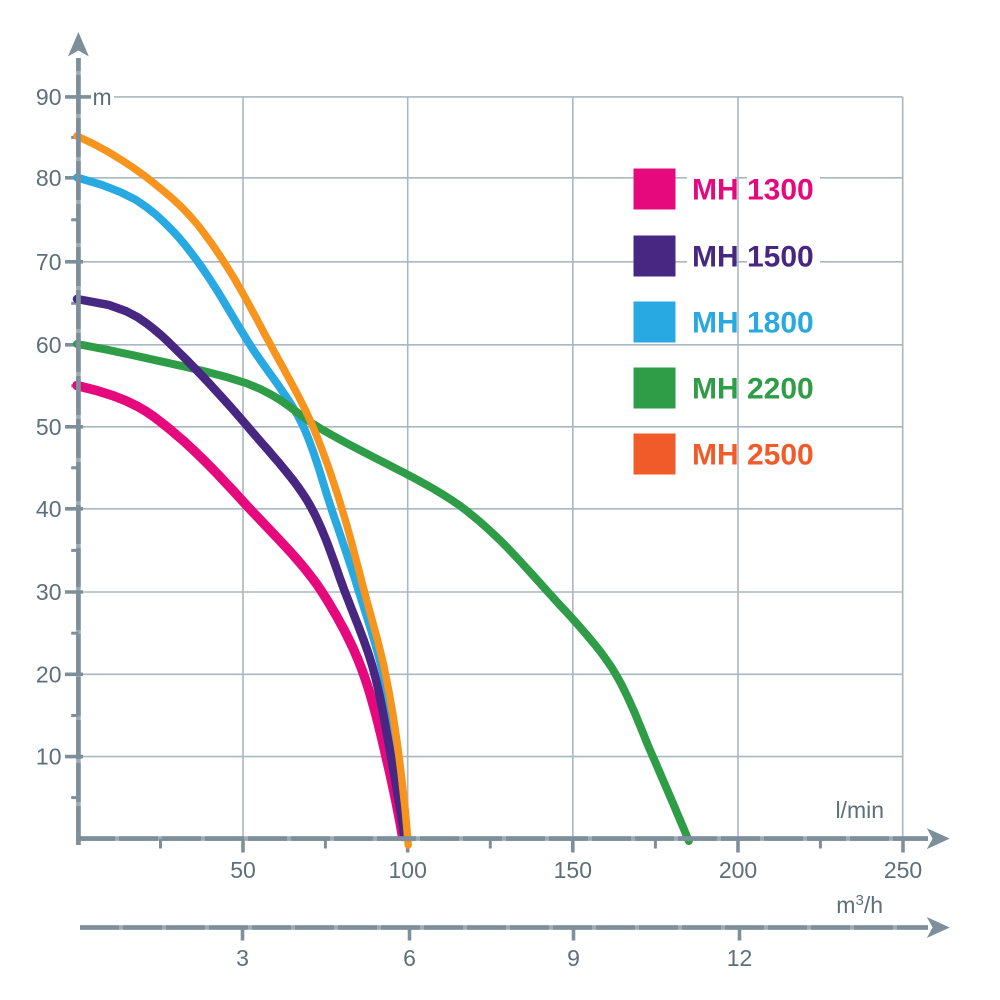 This screenshot has width=1000, height=1000. What do you see at coordinates (408, 870) in the screenshot?
I see `svg-text: 100` at bounding box center [408, 870].